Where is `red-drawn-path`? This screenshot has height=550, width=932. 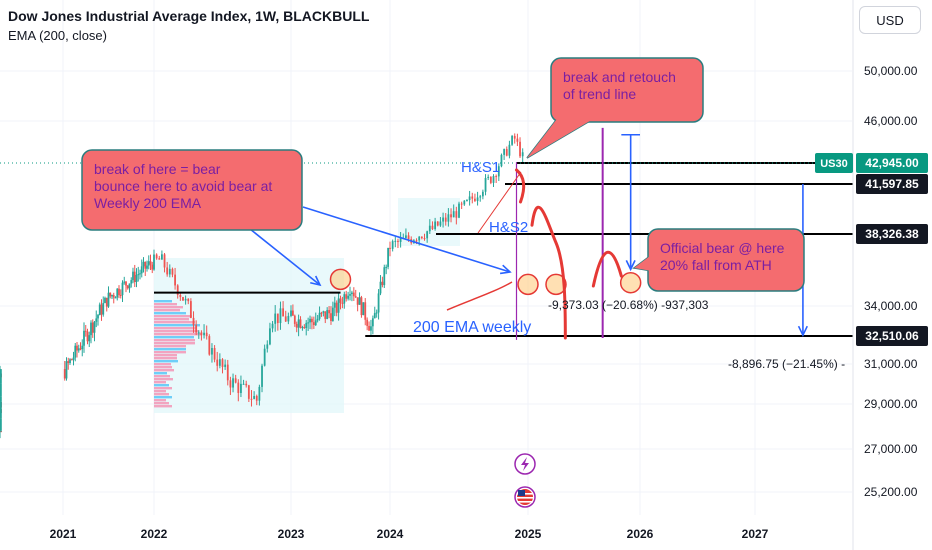
red-drawn-path is located at coordinates (548, 272).